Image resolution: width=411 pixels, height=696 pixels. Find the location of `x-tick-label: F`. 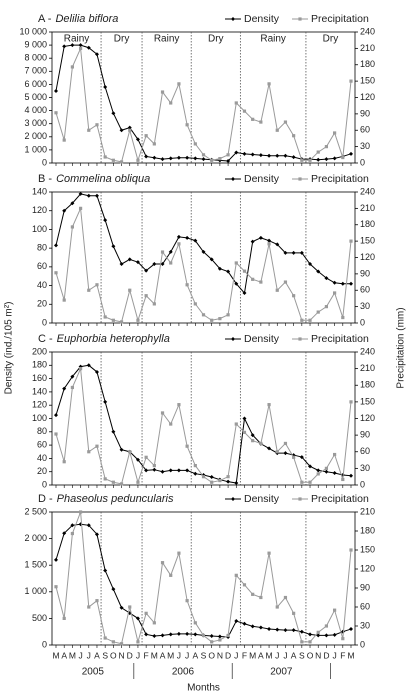

x-tick-label: F is located at coordinates (244, 655).